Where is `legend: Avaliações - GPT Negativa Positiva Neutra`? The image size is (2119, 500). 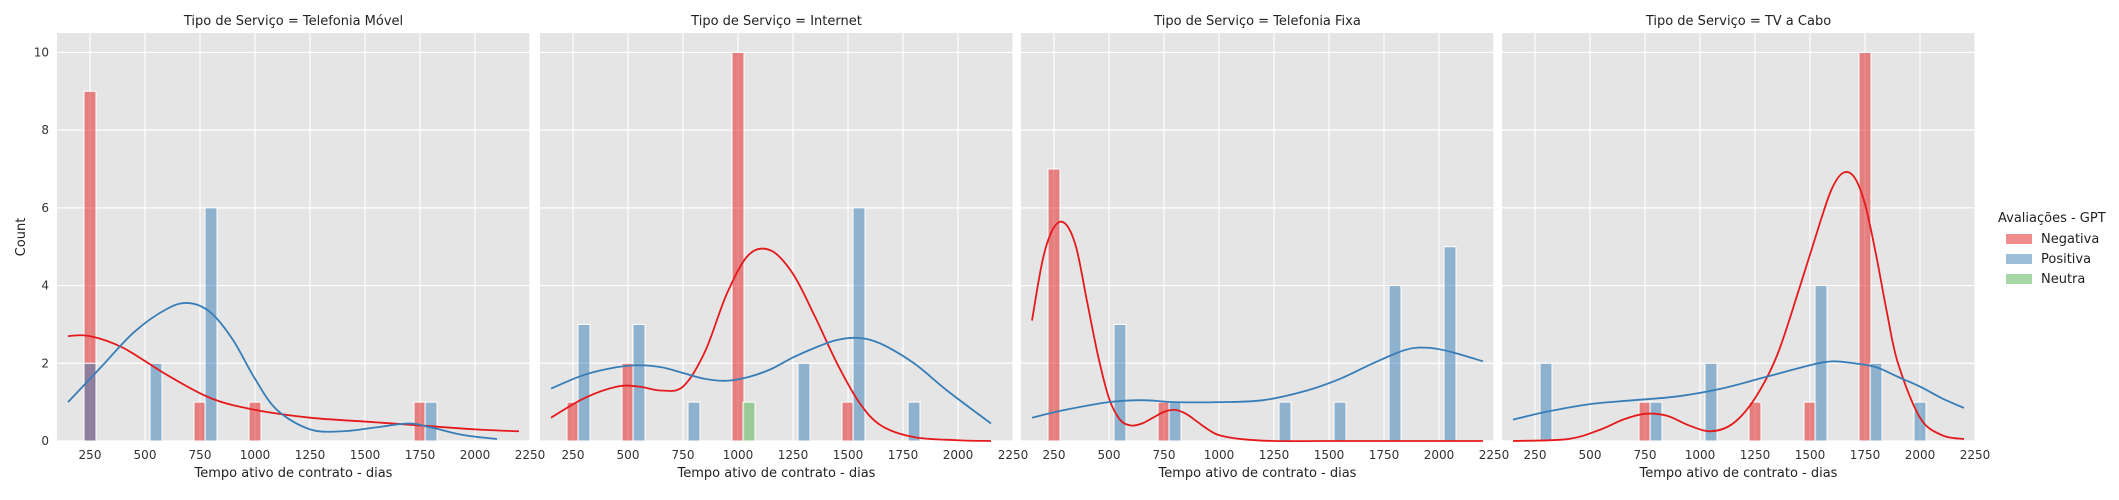
legend: Avaliações - GPT Negativa Positiva Neutra is located at coordinates (2052, 249).